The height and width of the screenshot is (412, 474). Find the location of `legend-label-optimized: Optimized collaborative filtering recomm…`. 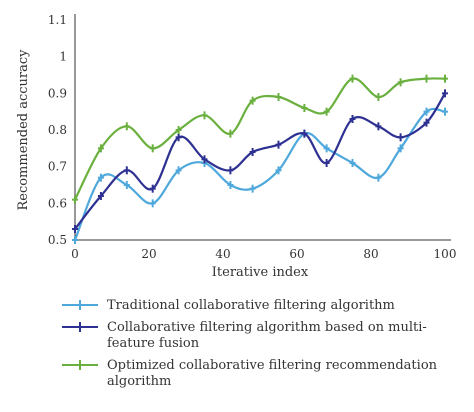

legend-label-optimized: Optimized collaborative filtering recomm… is located at coordinates (272, 373).